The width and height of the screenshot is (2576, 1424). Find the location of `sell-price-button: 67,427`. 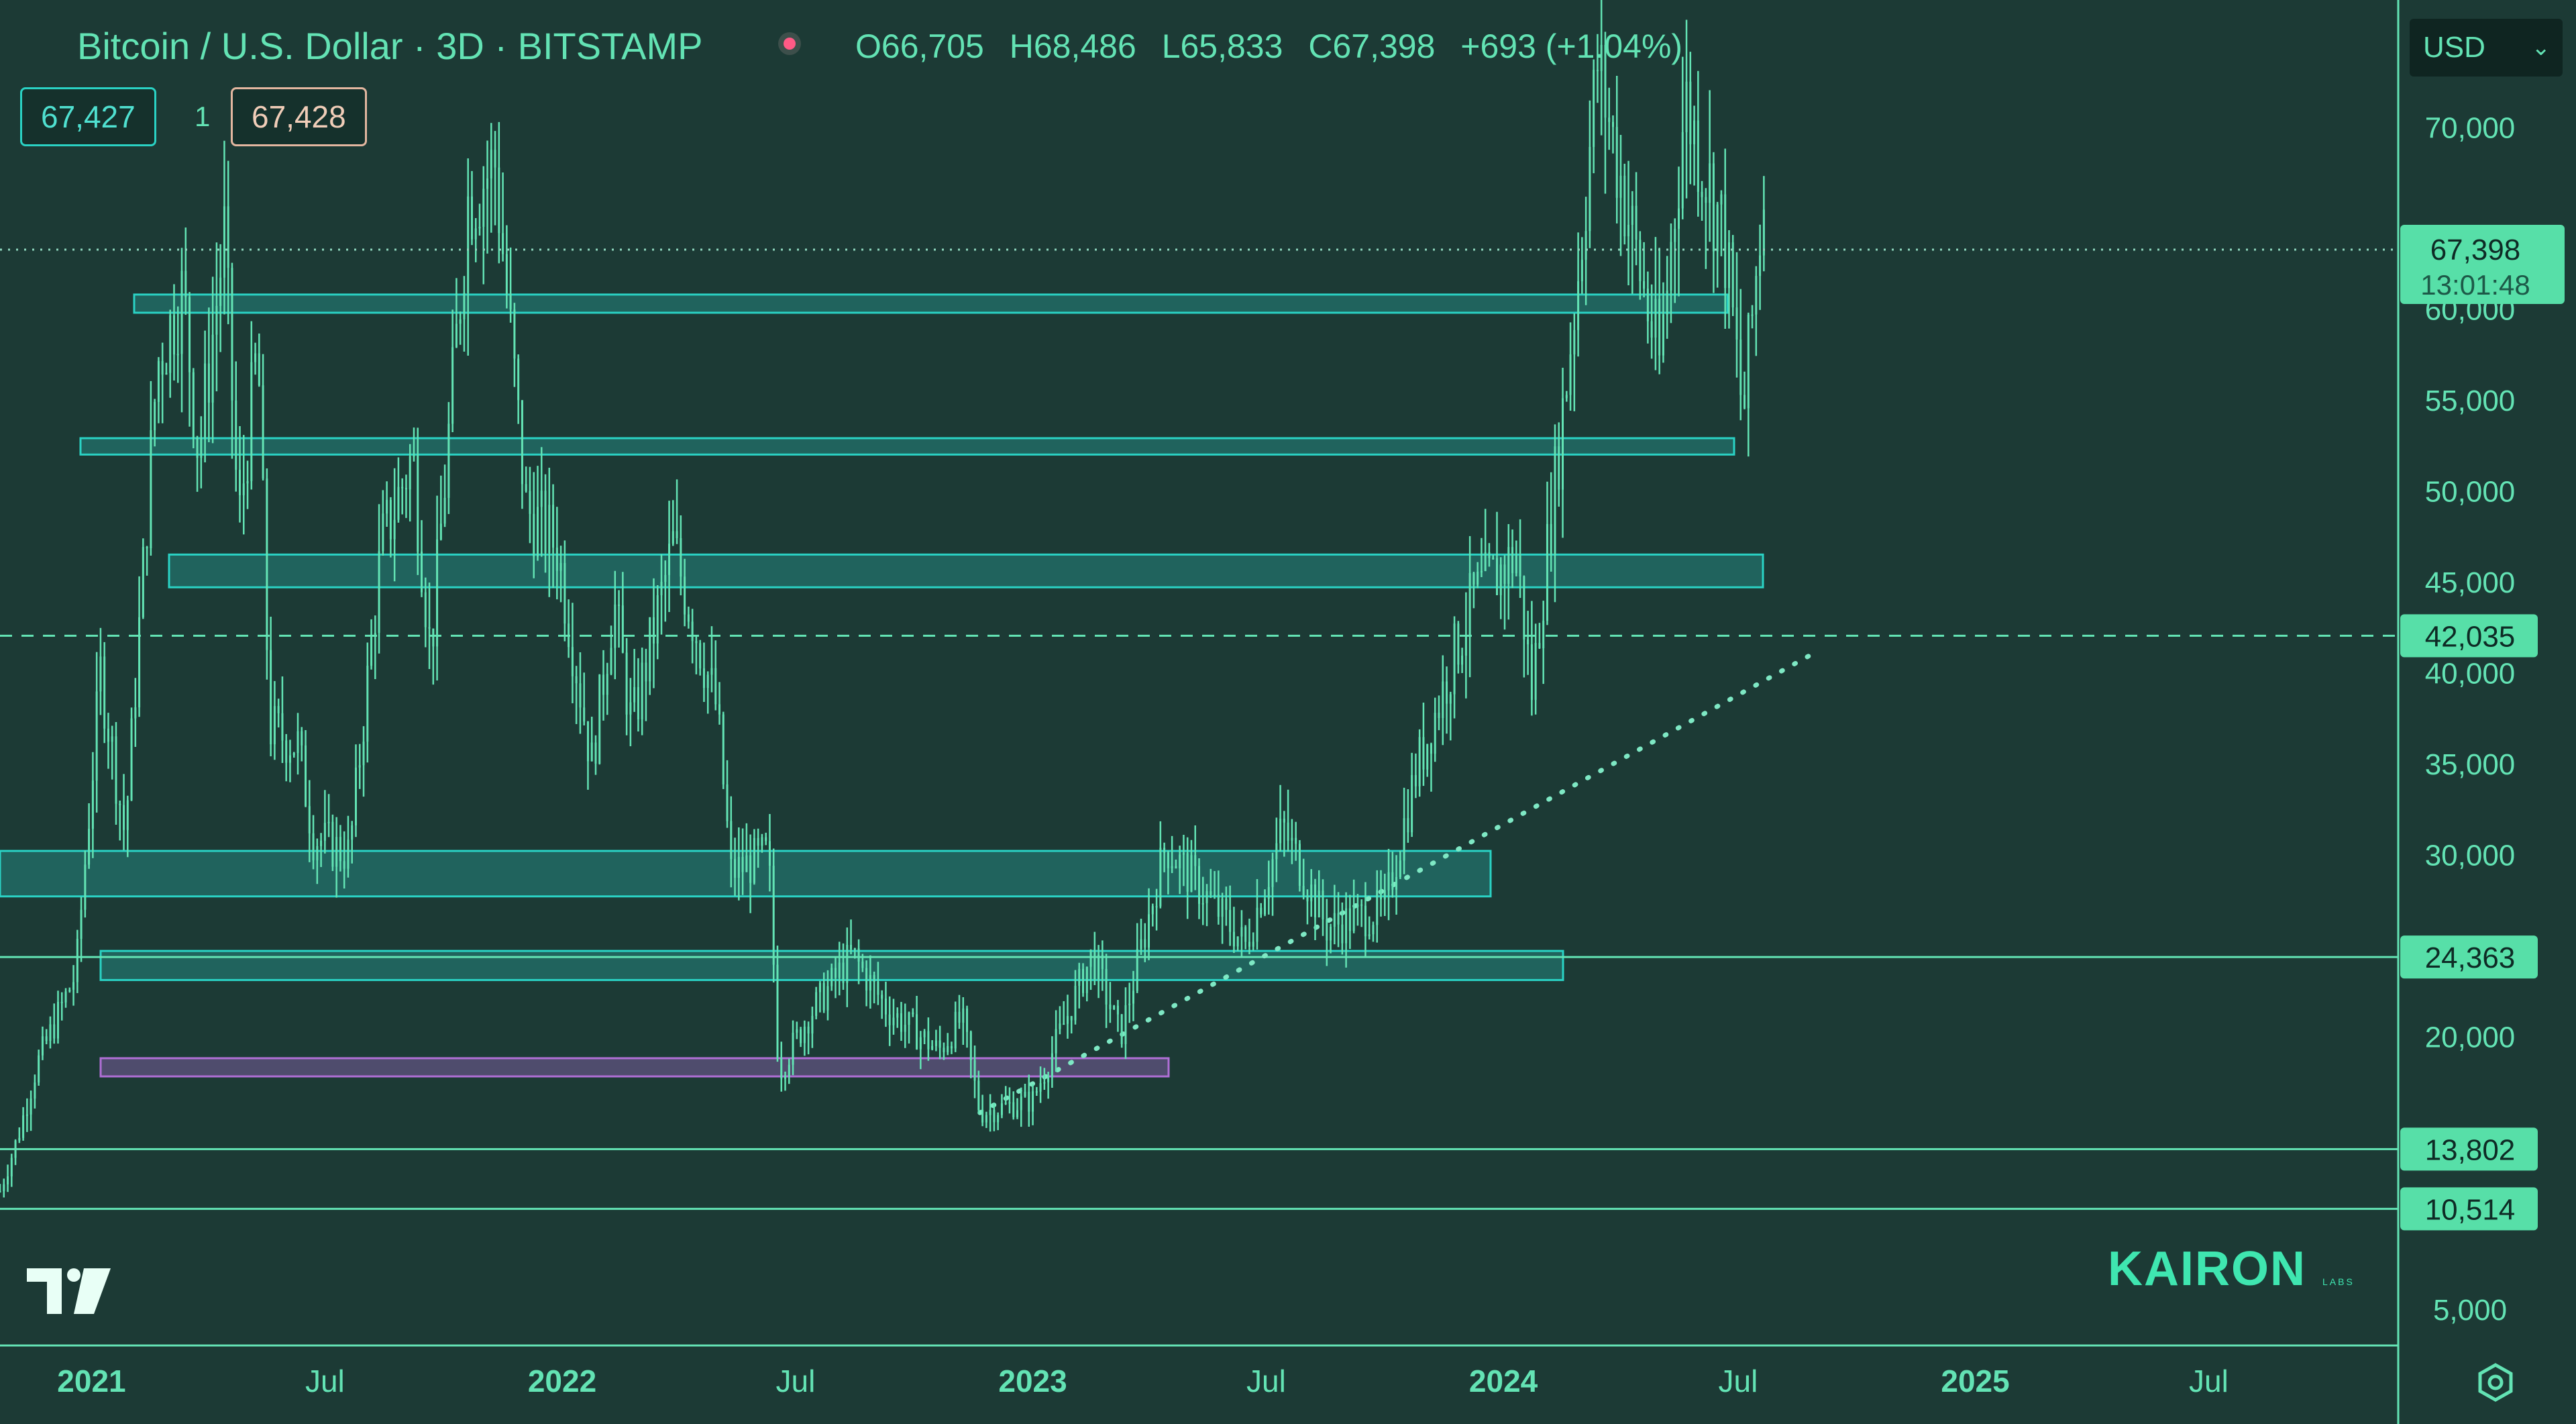

sell-price-button: 67,427 is located at coordinates (88, 116).